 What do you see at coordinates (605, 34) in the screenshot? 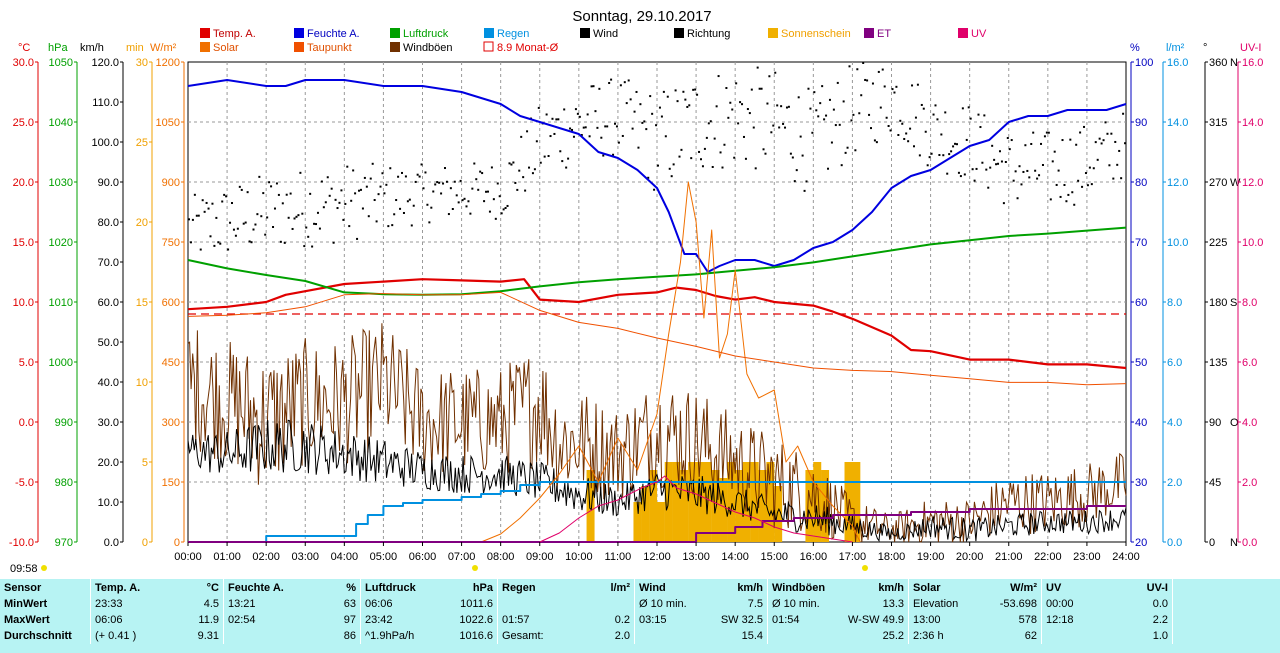
I see `legend-label: Wind` at bounding box center [605, 34].